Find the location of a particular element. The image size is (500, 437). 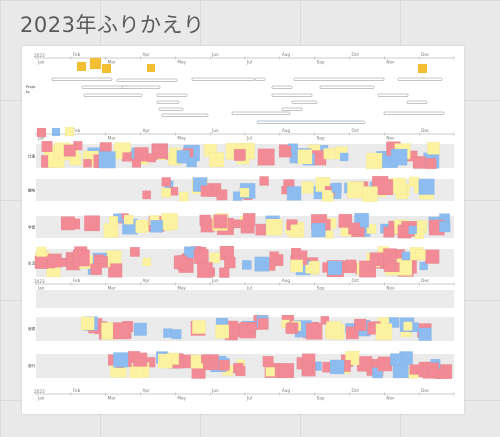

month-label: Jul is located at coordinates (249, 62).